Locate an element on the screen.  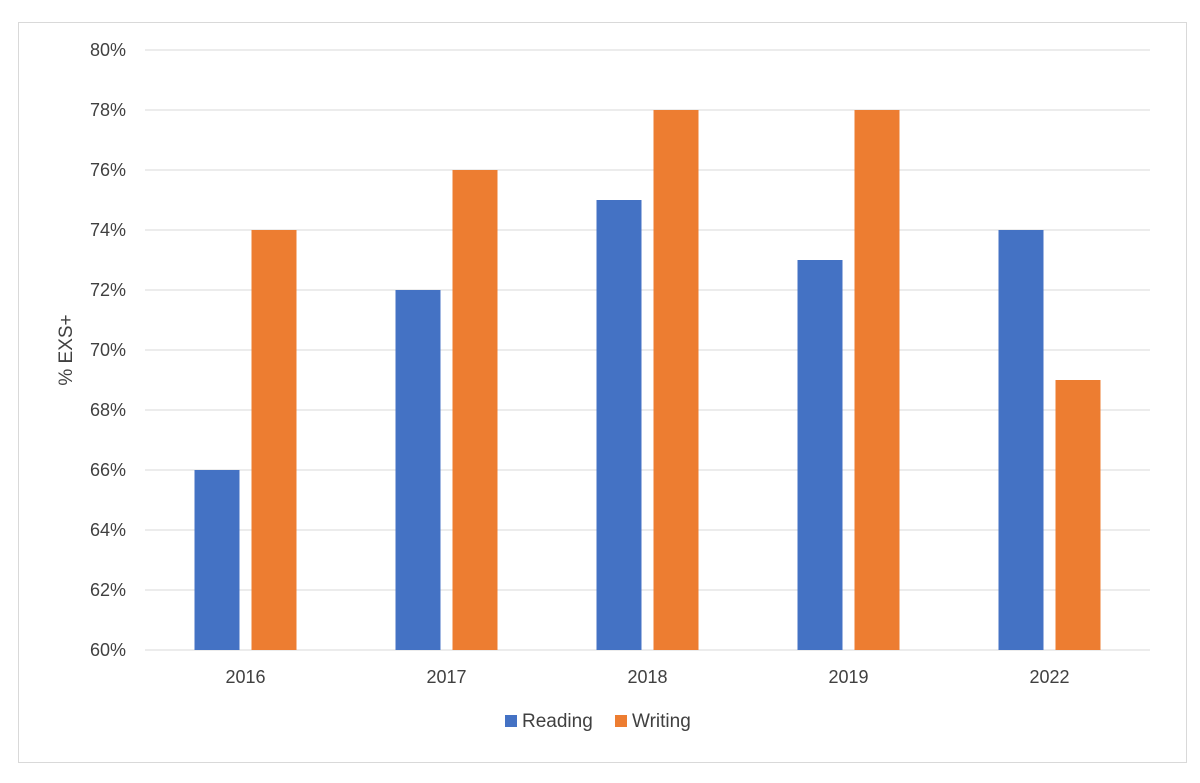
legend-swatch-writing is located at coordinates (621, 721).